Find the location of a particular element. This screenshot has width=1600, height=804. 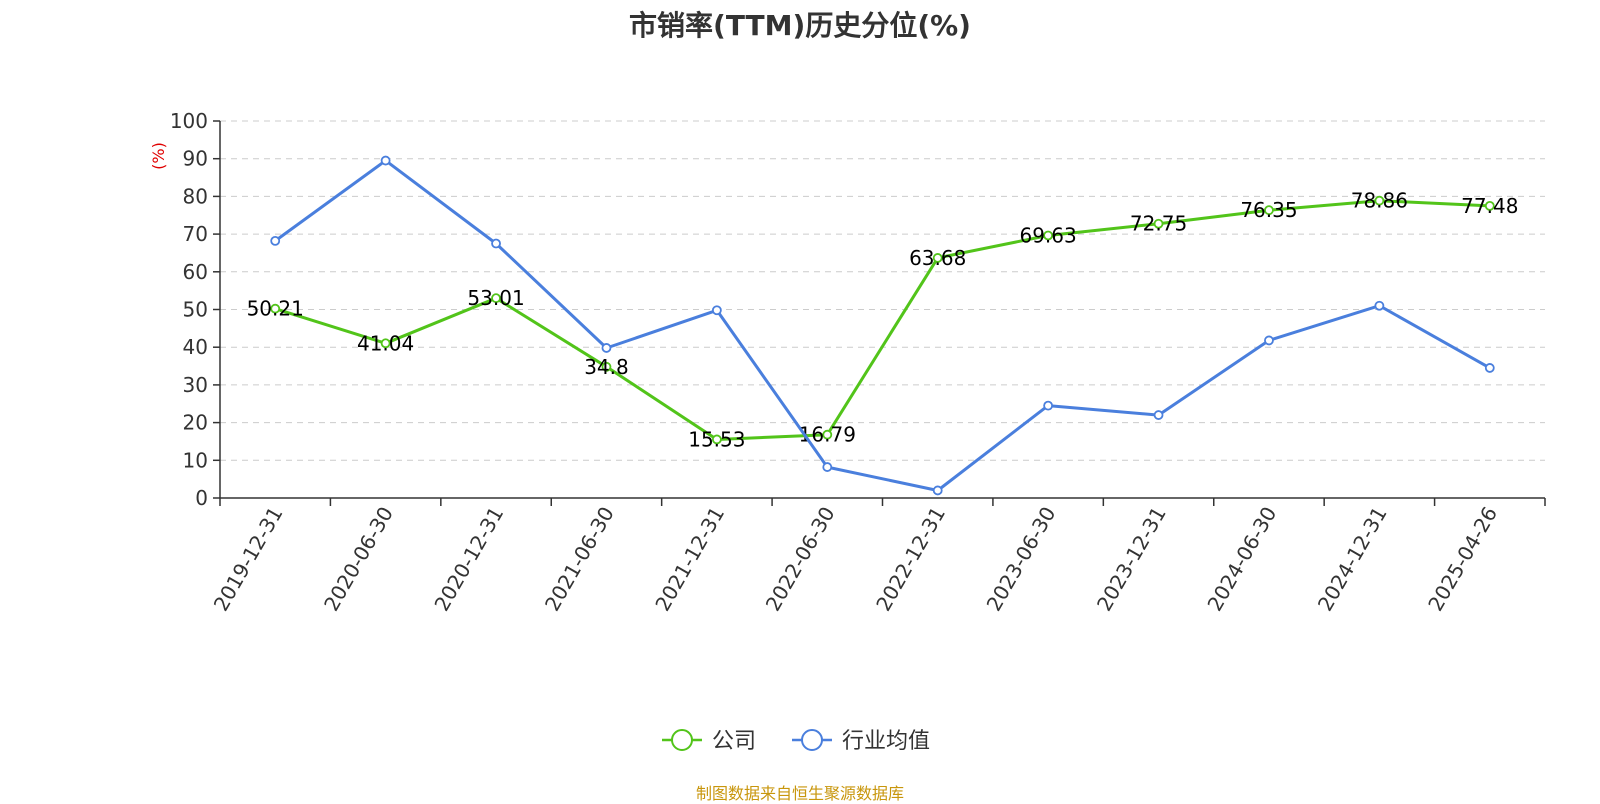

data-label: 41.04 is located at coordinates (385, 343).